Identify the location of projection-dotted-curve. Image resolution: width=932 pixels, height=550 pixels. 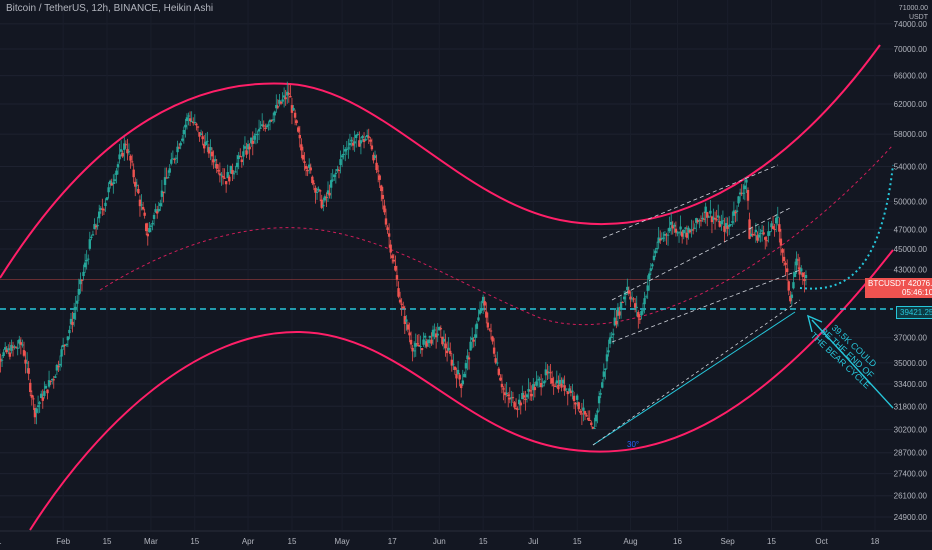
(846, 227).